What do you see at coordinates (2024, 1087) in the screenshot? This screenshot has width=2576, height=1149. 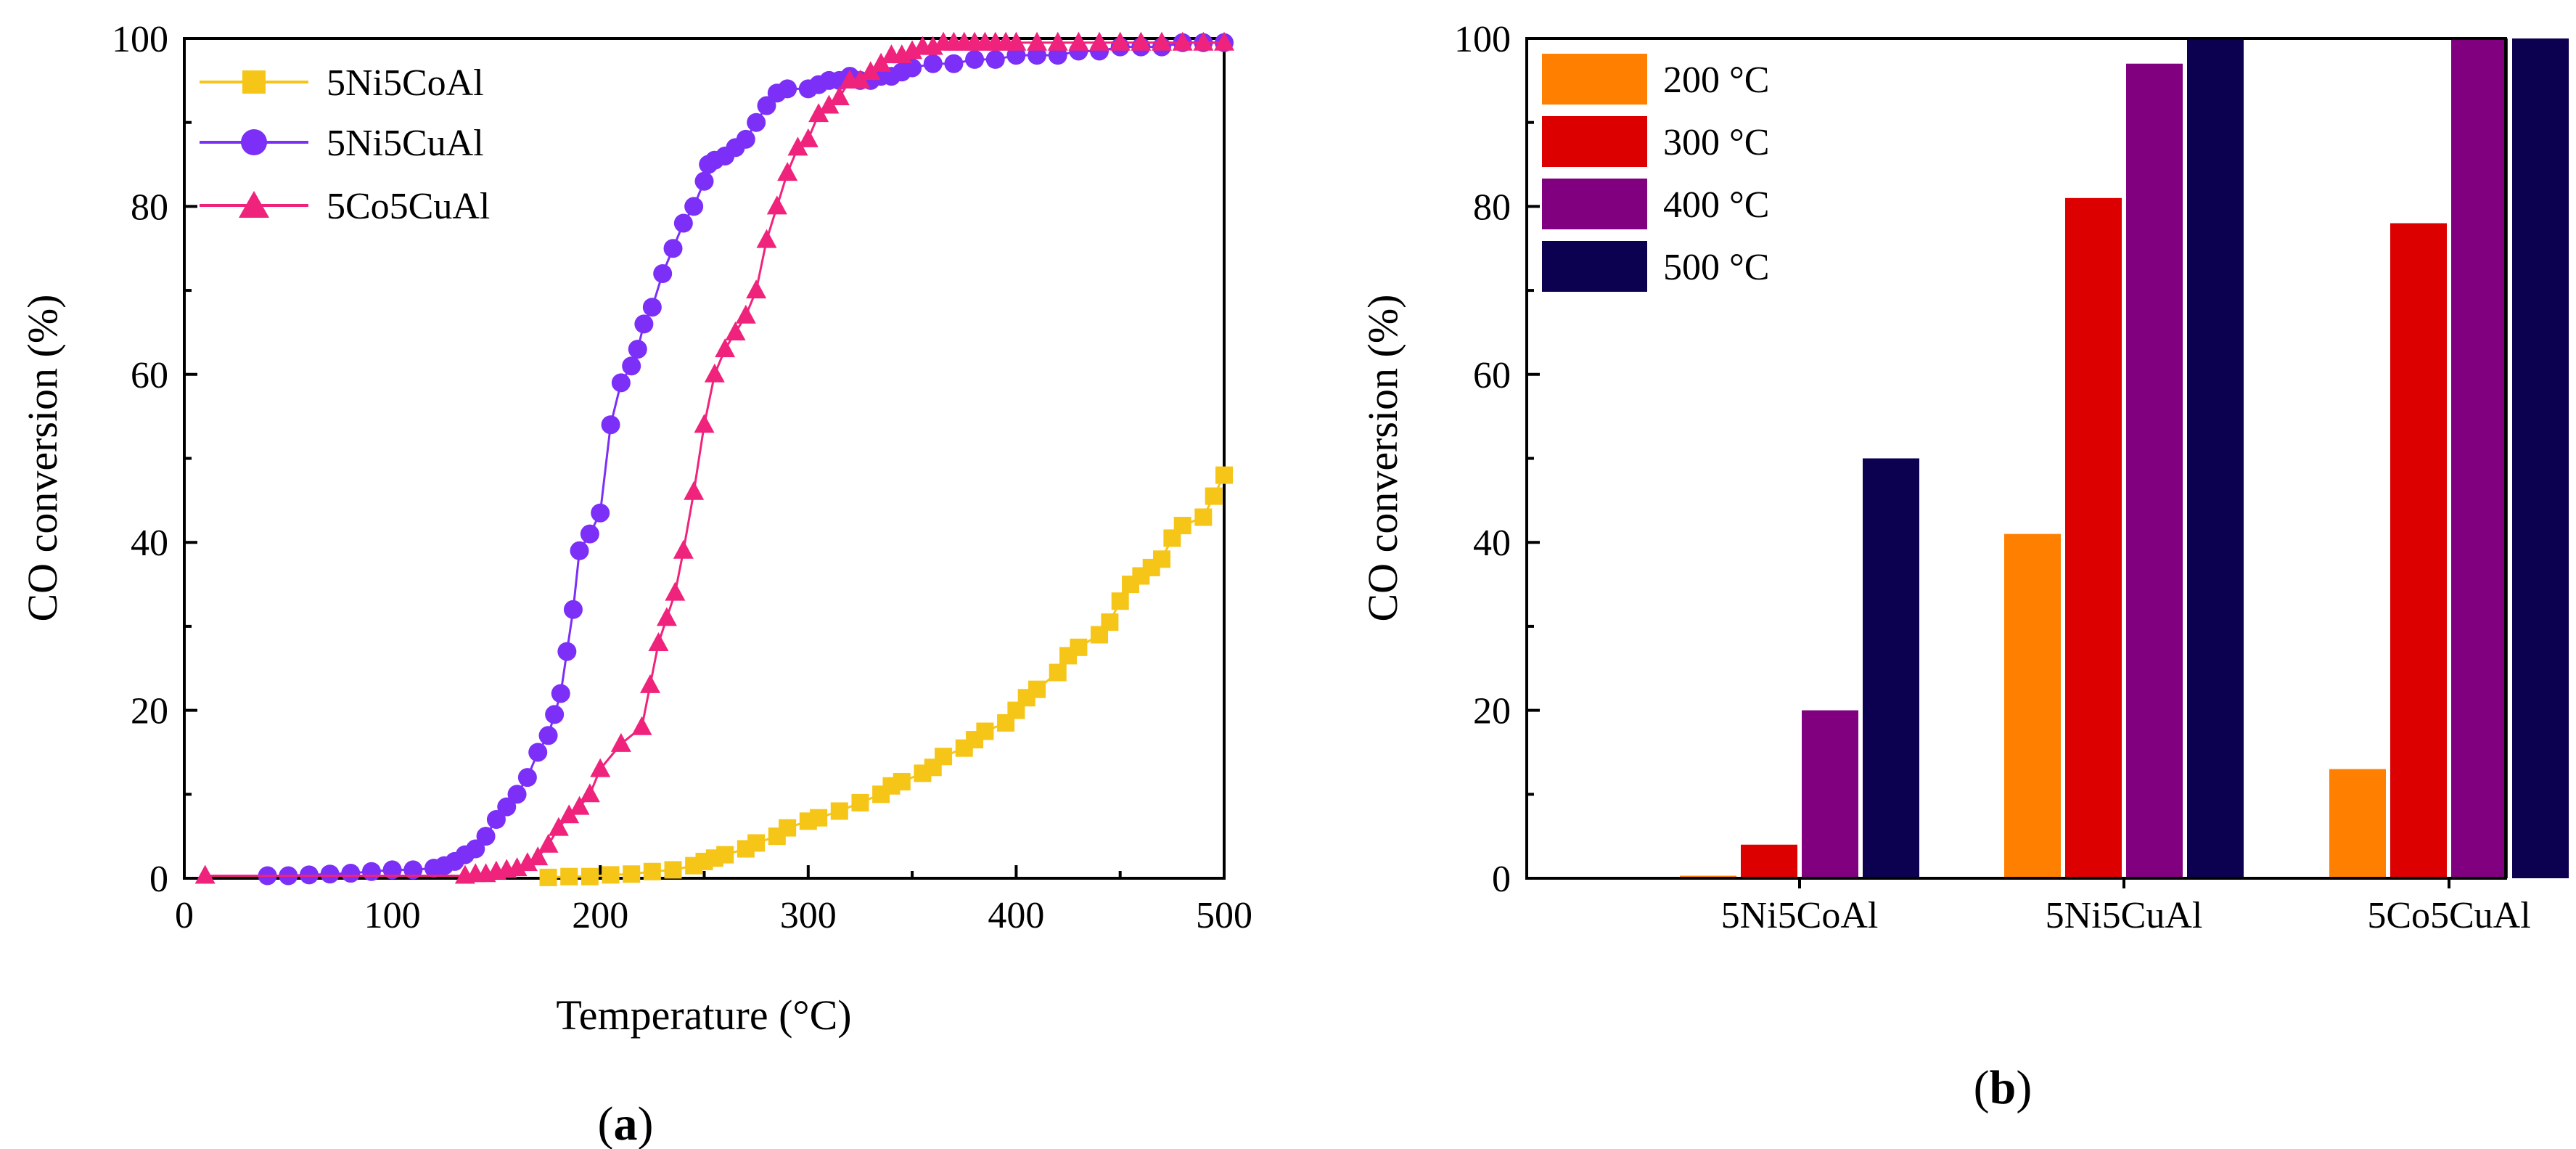 I see `panel-b-label-close: )` at bounding box center [2024, 1087].